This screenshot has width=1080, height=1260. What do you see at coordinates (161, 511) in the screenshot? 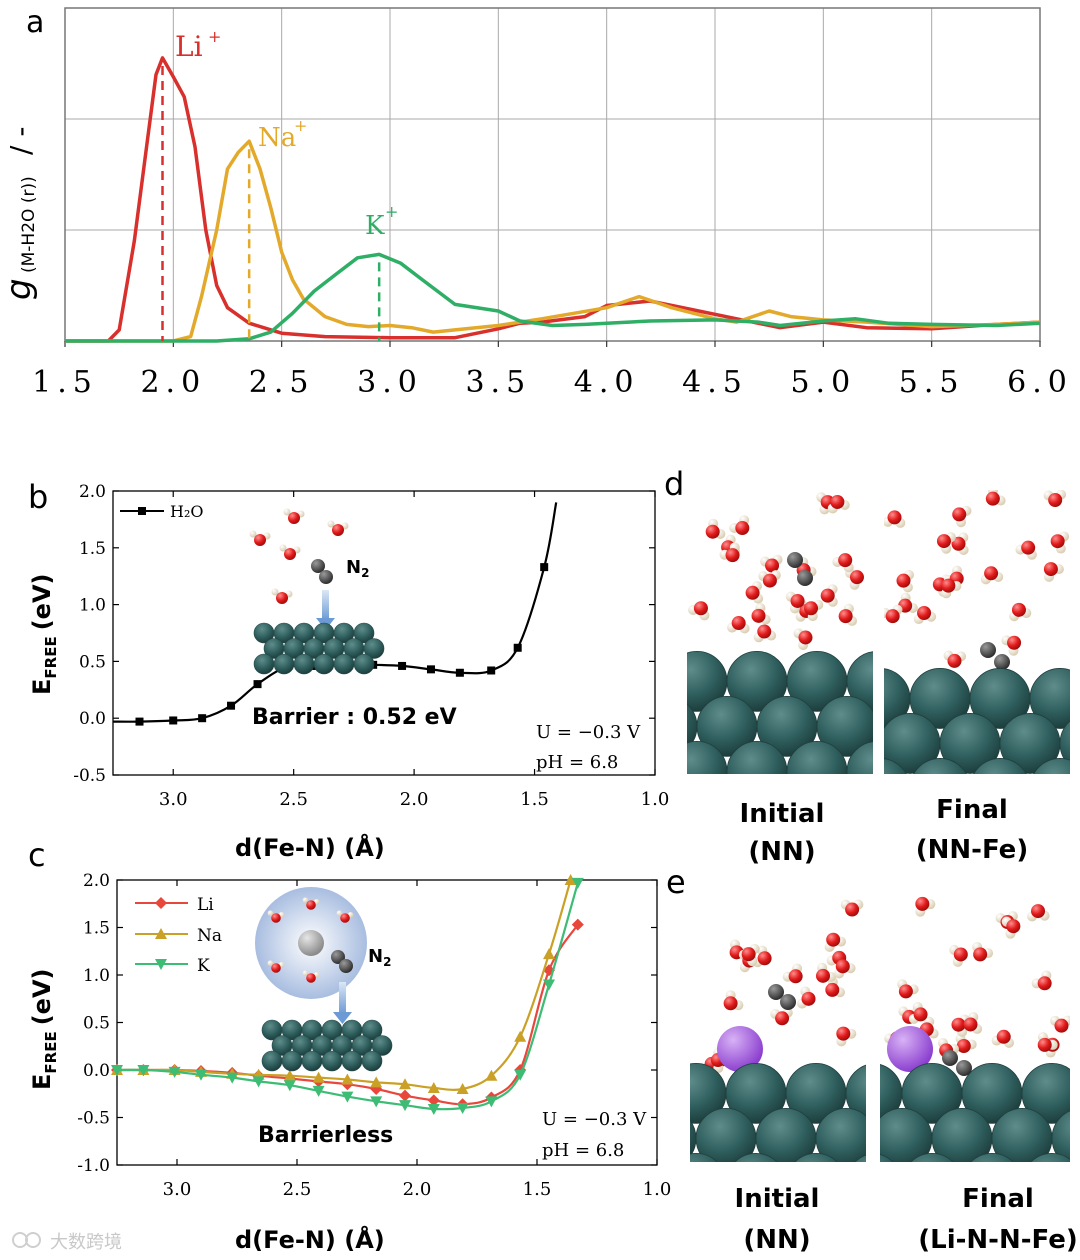
I see `panel-b-legend: H₂O` at bounding box center [161, 511].